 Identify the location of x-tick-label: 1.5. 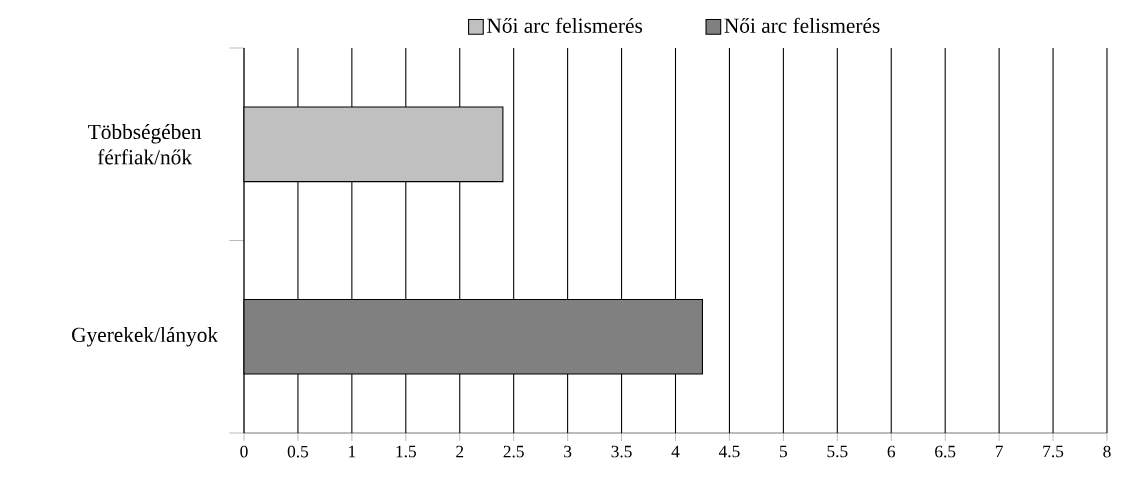
(406, 451).